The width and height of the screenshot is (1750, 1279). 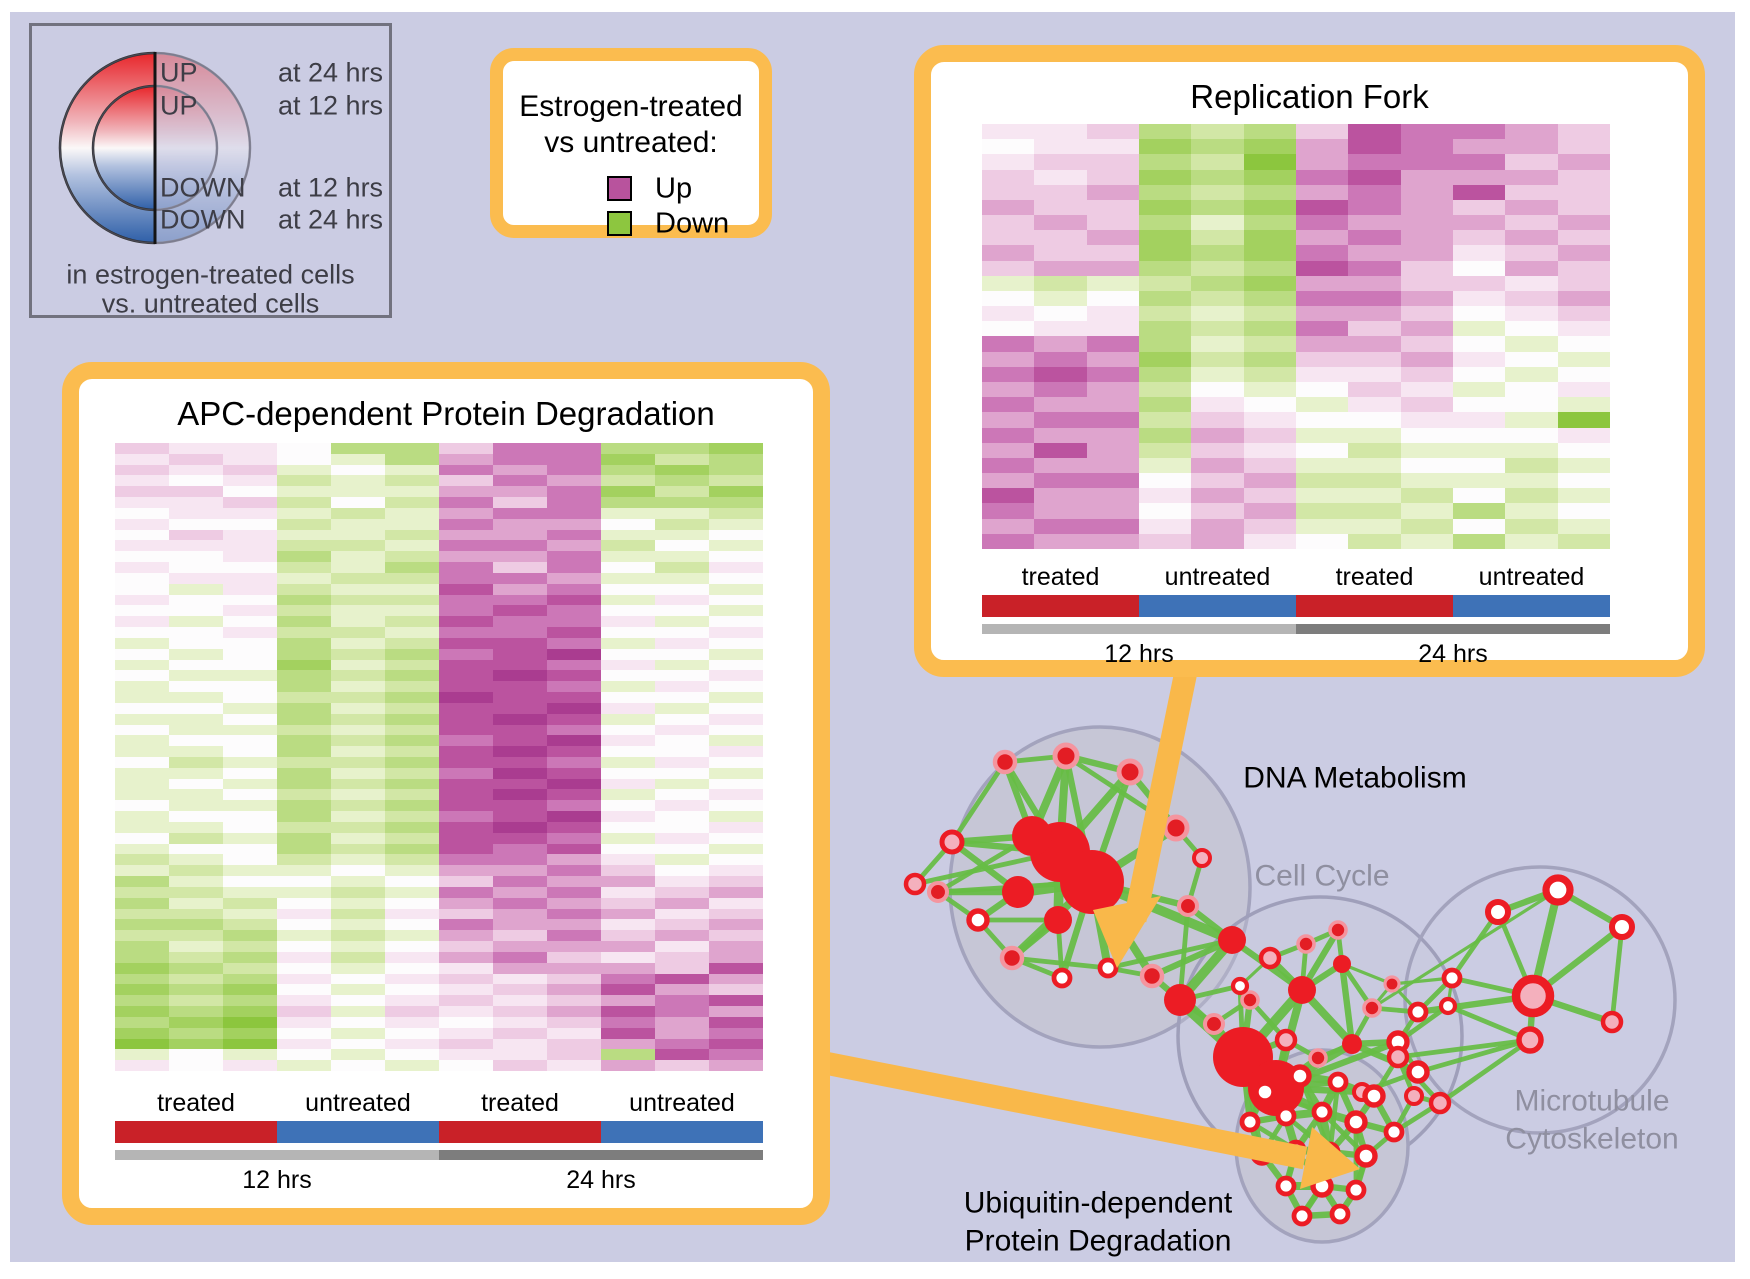 What do you see at coordinates (1296, 629) in the screenshot?
I see `replication-time-bars` at bounding box center [1296, 629].